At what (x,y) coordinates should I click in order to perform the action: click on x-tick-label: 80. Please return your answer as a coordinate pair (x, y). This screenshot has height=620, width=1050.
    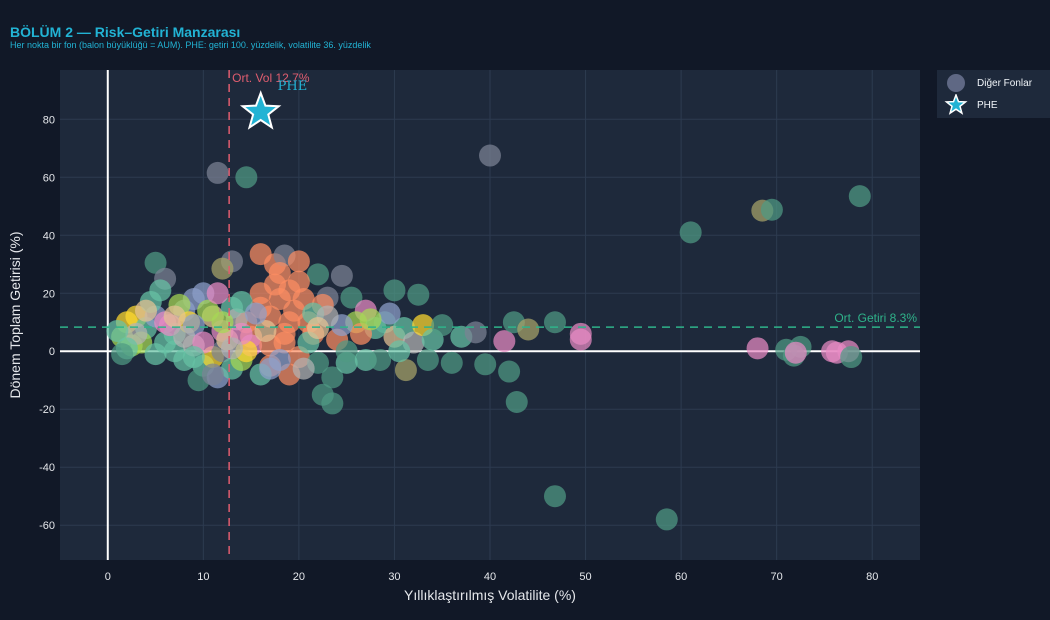
    Looking at the image, I should click on (872, 577).